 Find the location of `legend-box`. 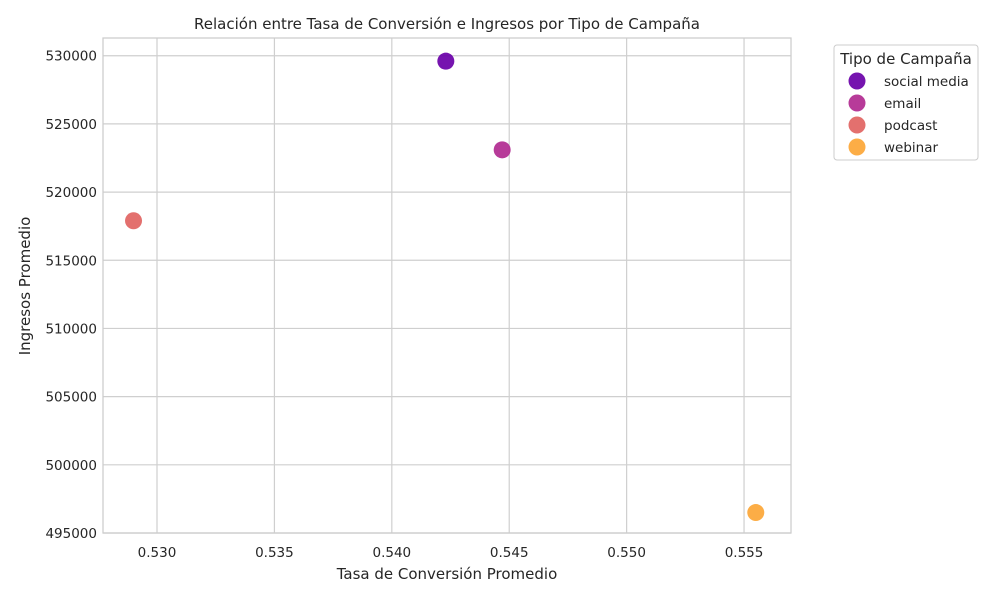

legend-box is located at coordinates (906, 102).